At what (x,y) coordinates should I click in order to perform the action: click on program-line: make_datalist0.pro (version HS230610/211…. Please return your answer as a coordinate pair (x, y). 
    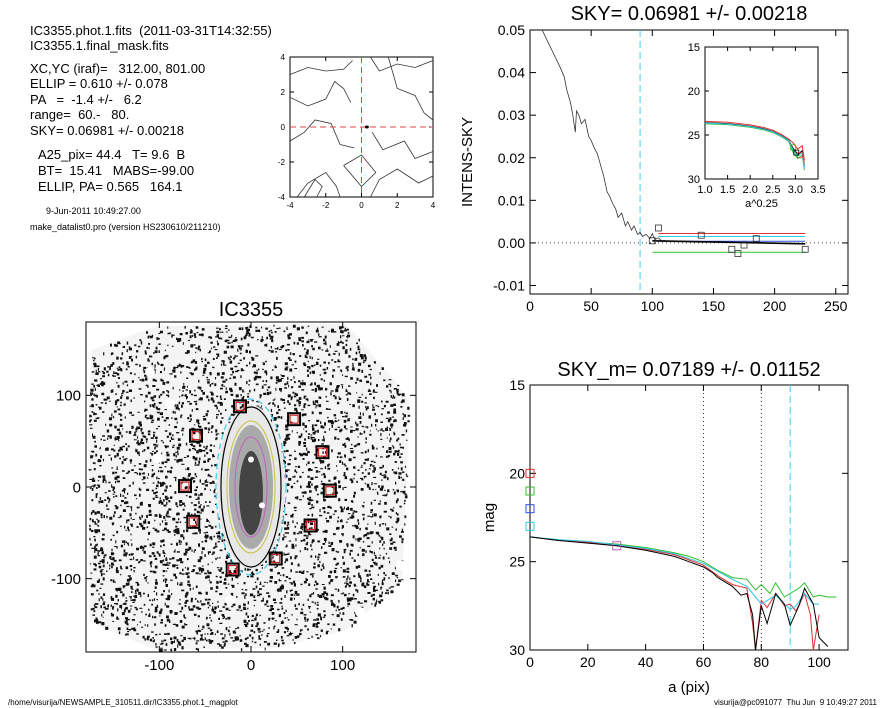
    Looking at the image, I should click on (125, 227).